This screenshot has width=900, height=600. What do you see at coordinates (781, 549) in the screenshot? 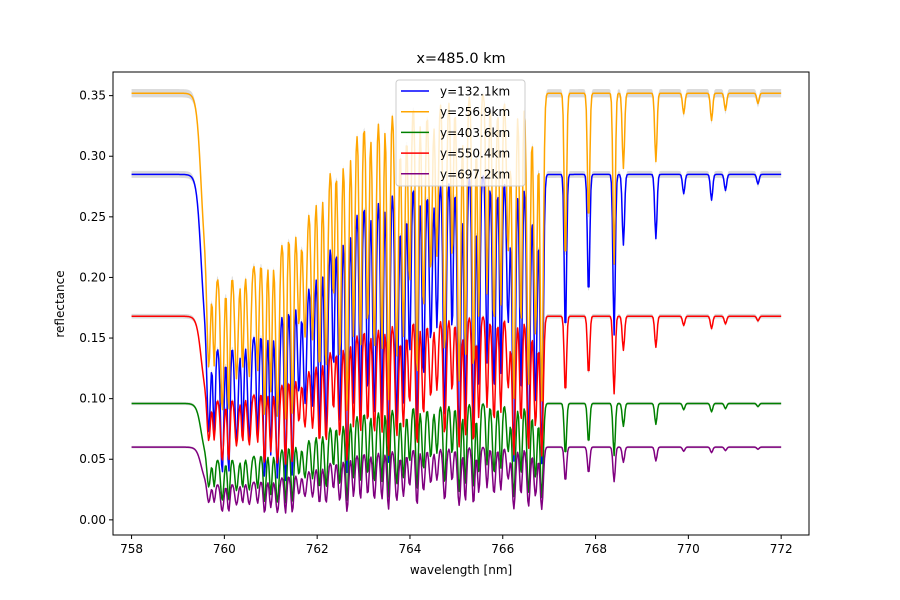
I see `x-tick-label: 772` at bounding box center [781, 549].